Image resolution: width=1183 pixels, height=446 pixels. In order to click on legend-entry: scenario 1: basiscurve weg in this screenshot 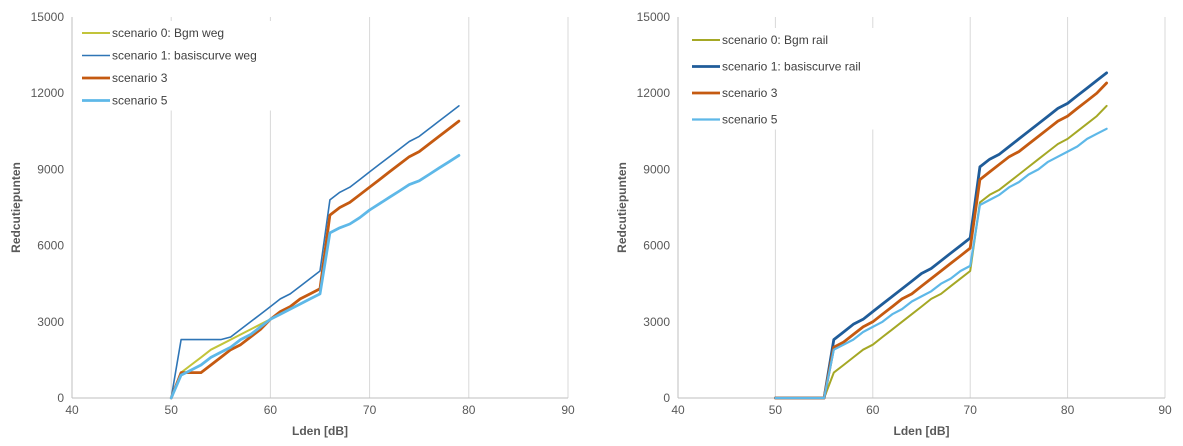, I will do `click(184, 56)`.